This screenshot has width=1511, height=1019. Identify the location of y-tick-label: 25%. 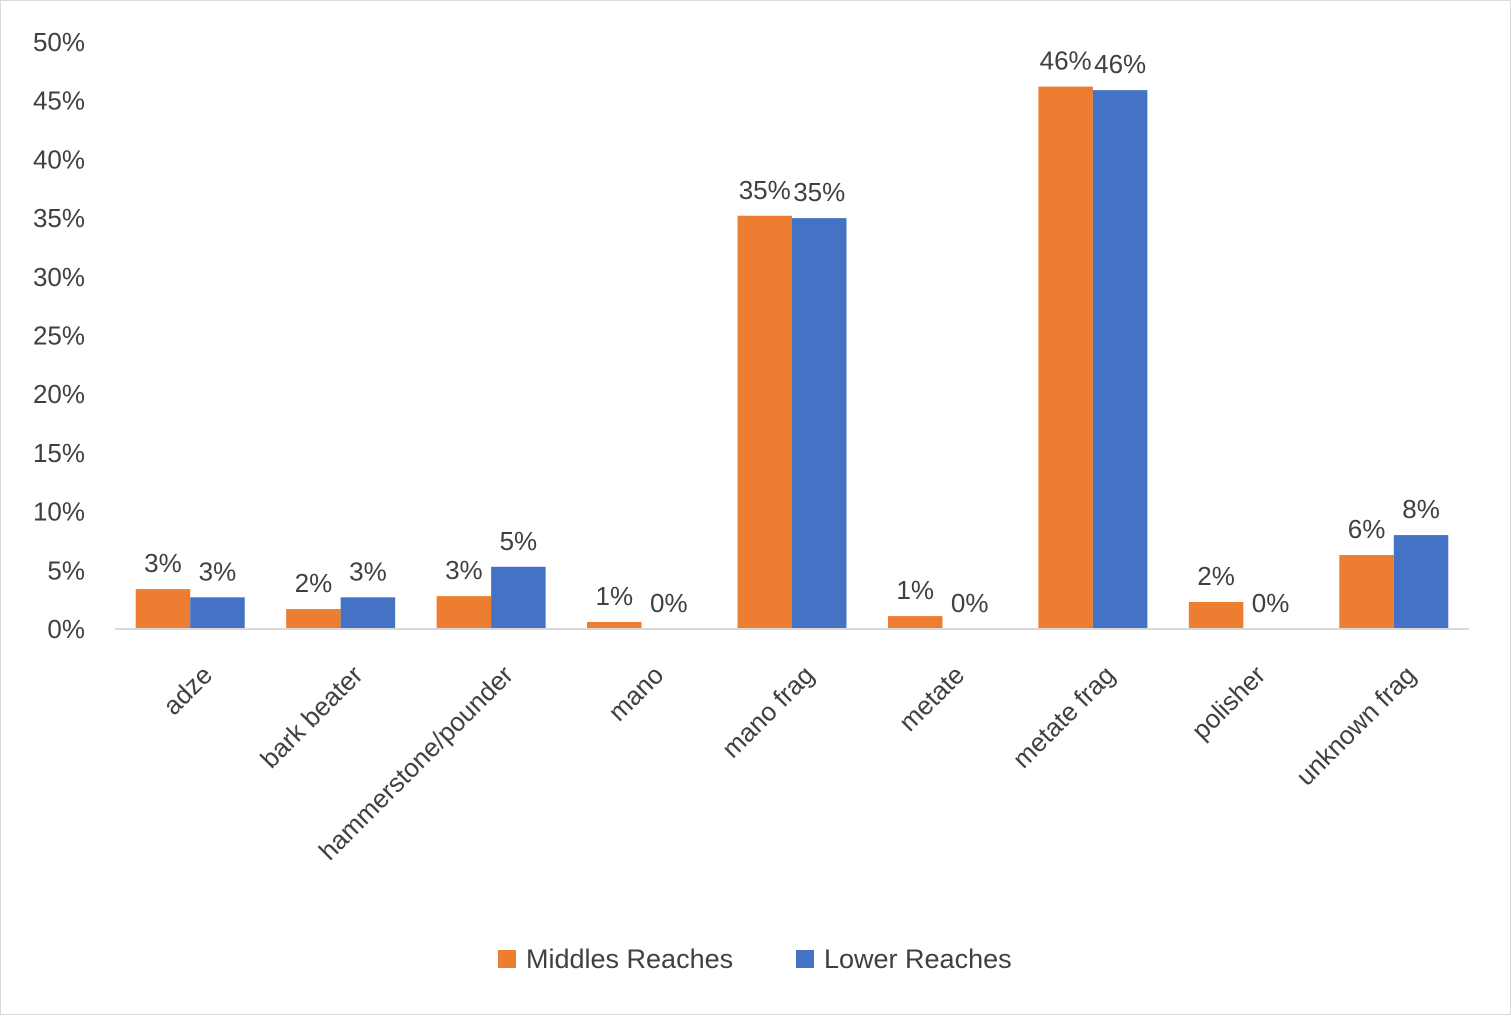
(59, 336).